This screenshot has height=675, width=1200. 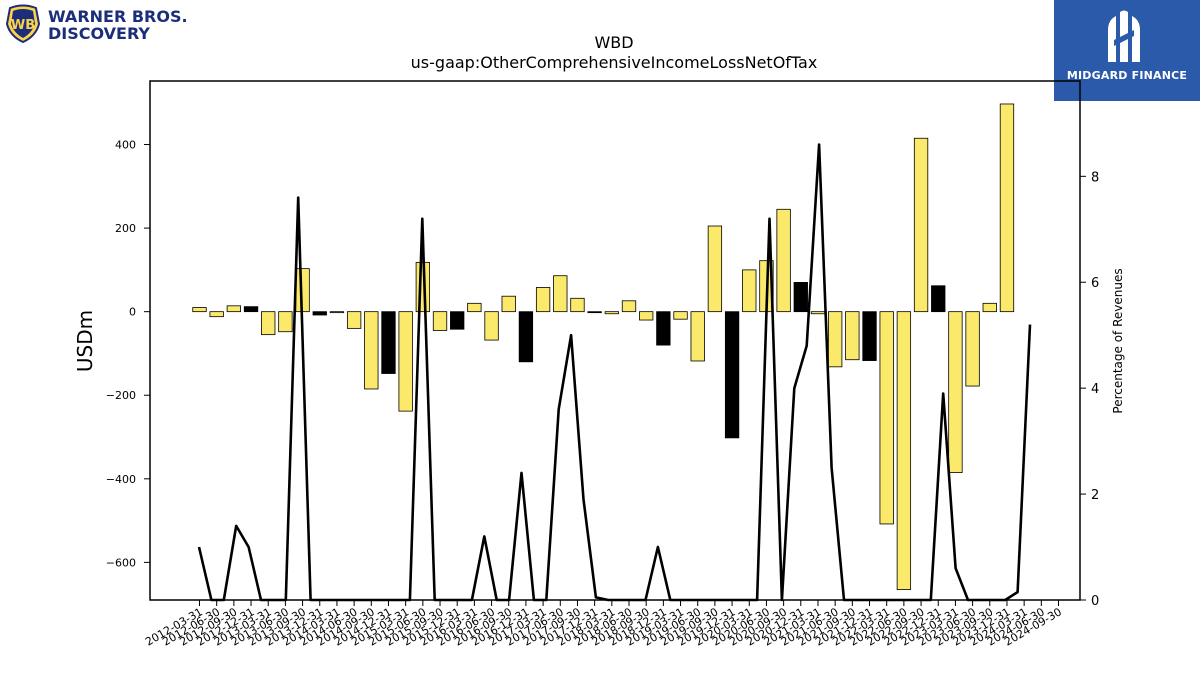 What do you see at coordinates (1095, 389) in the screenshot?
I see `y2-tick-label: 4` at bounding box center [1095, 389].